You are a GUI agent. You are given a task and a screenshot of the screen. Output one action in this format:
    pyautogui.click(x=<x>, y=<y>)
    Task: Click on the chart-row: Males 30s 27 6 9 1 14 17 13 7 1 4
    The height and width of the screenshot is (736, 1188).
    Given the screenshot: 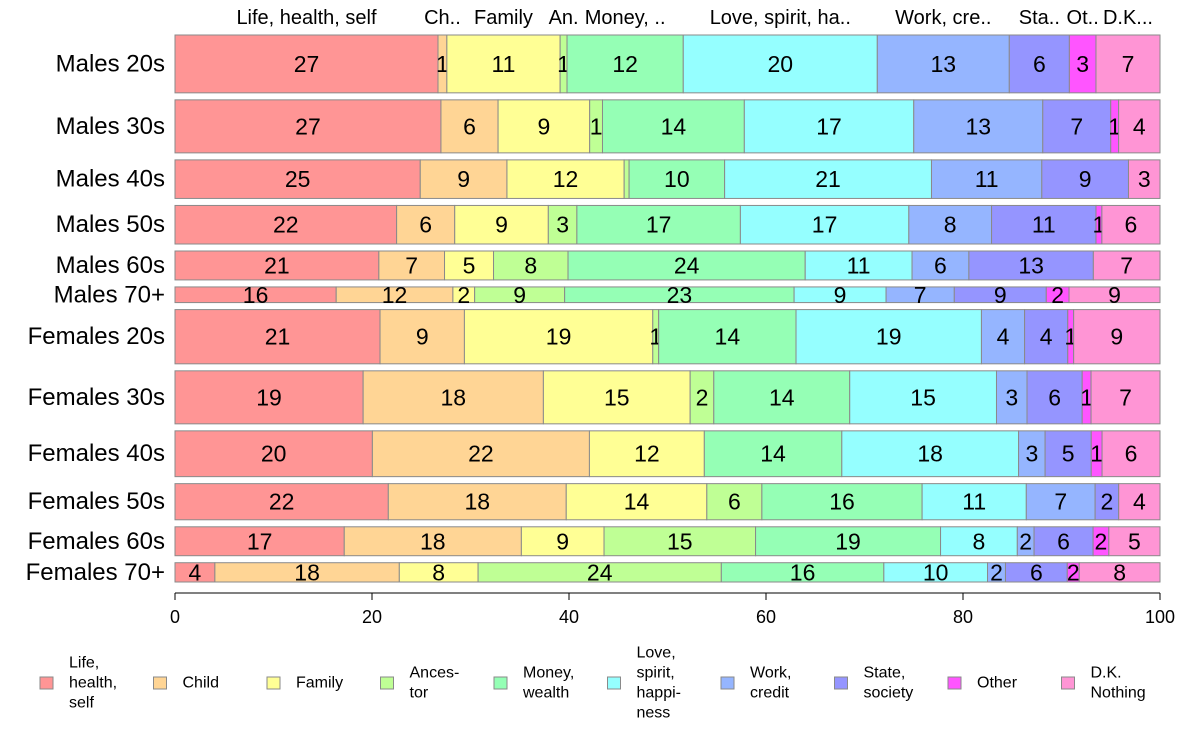 What is the action you would take?
    pyautogui.click(x=608, y=126)
    